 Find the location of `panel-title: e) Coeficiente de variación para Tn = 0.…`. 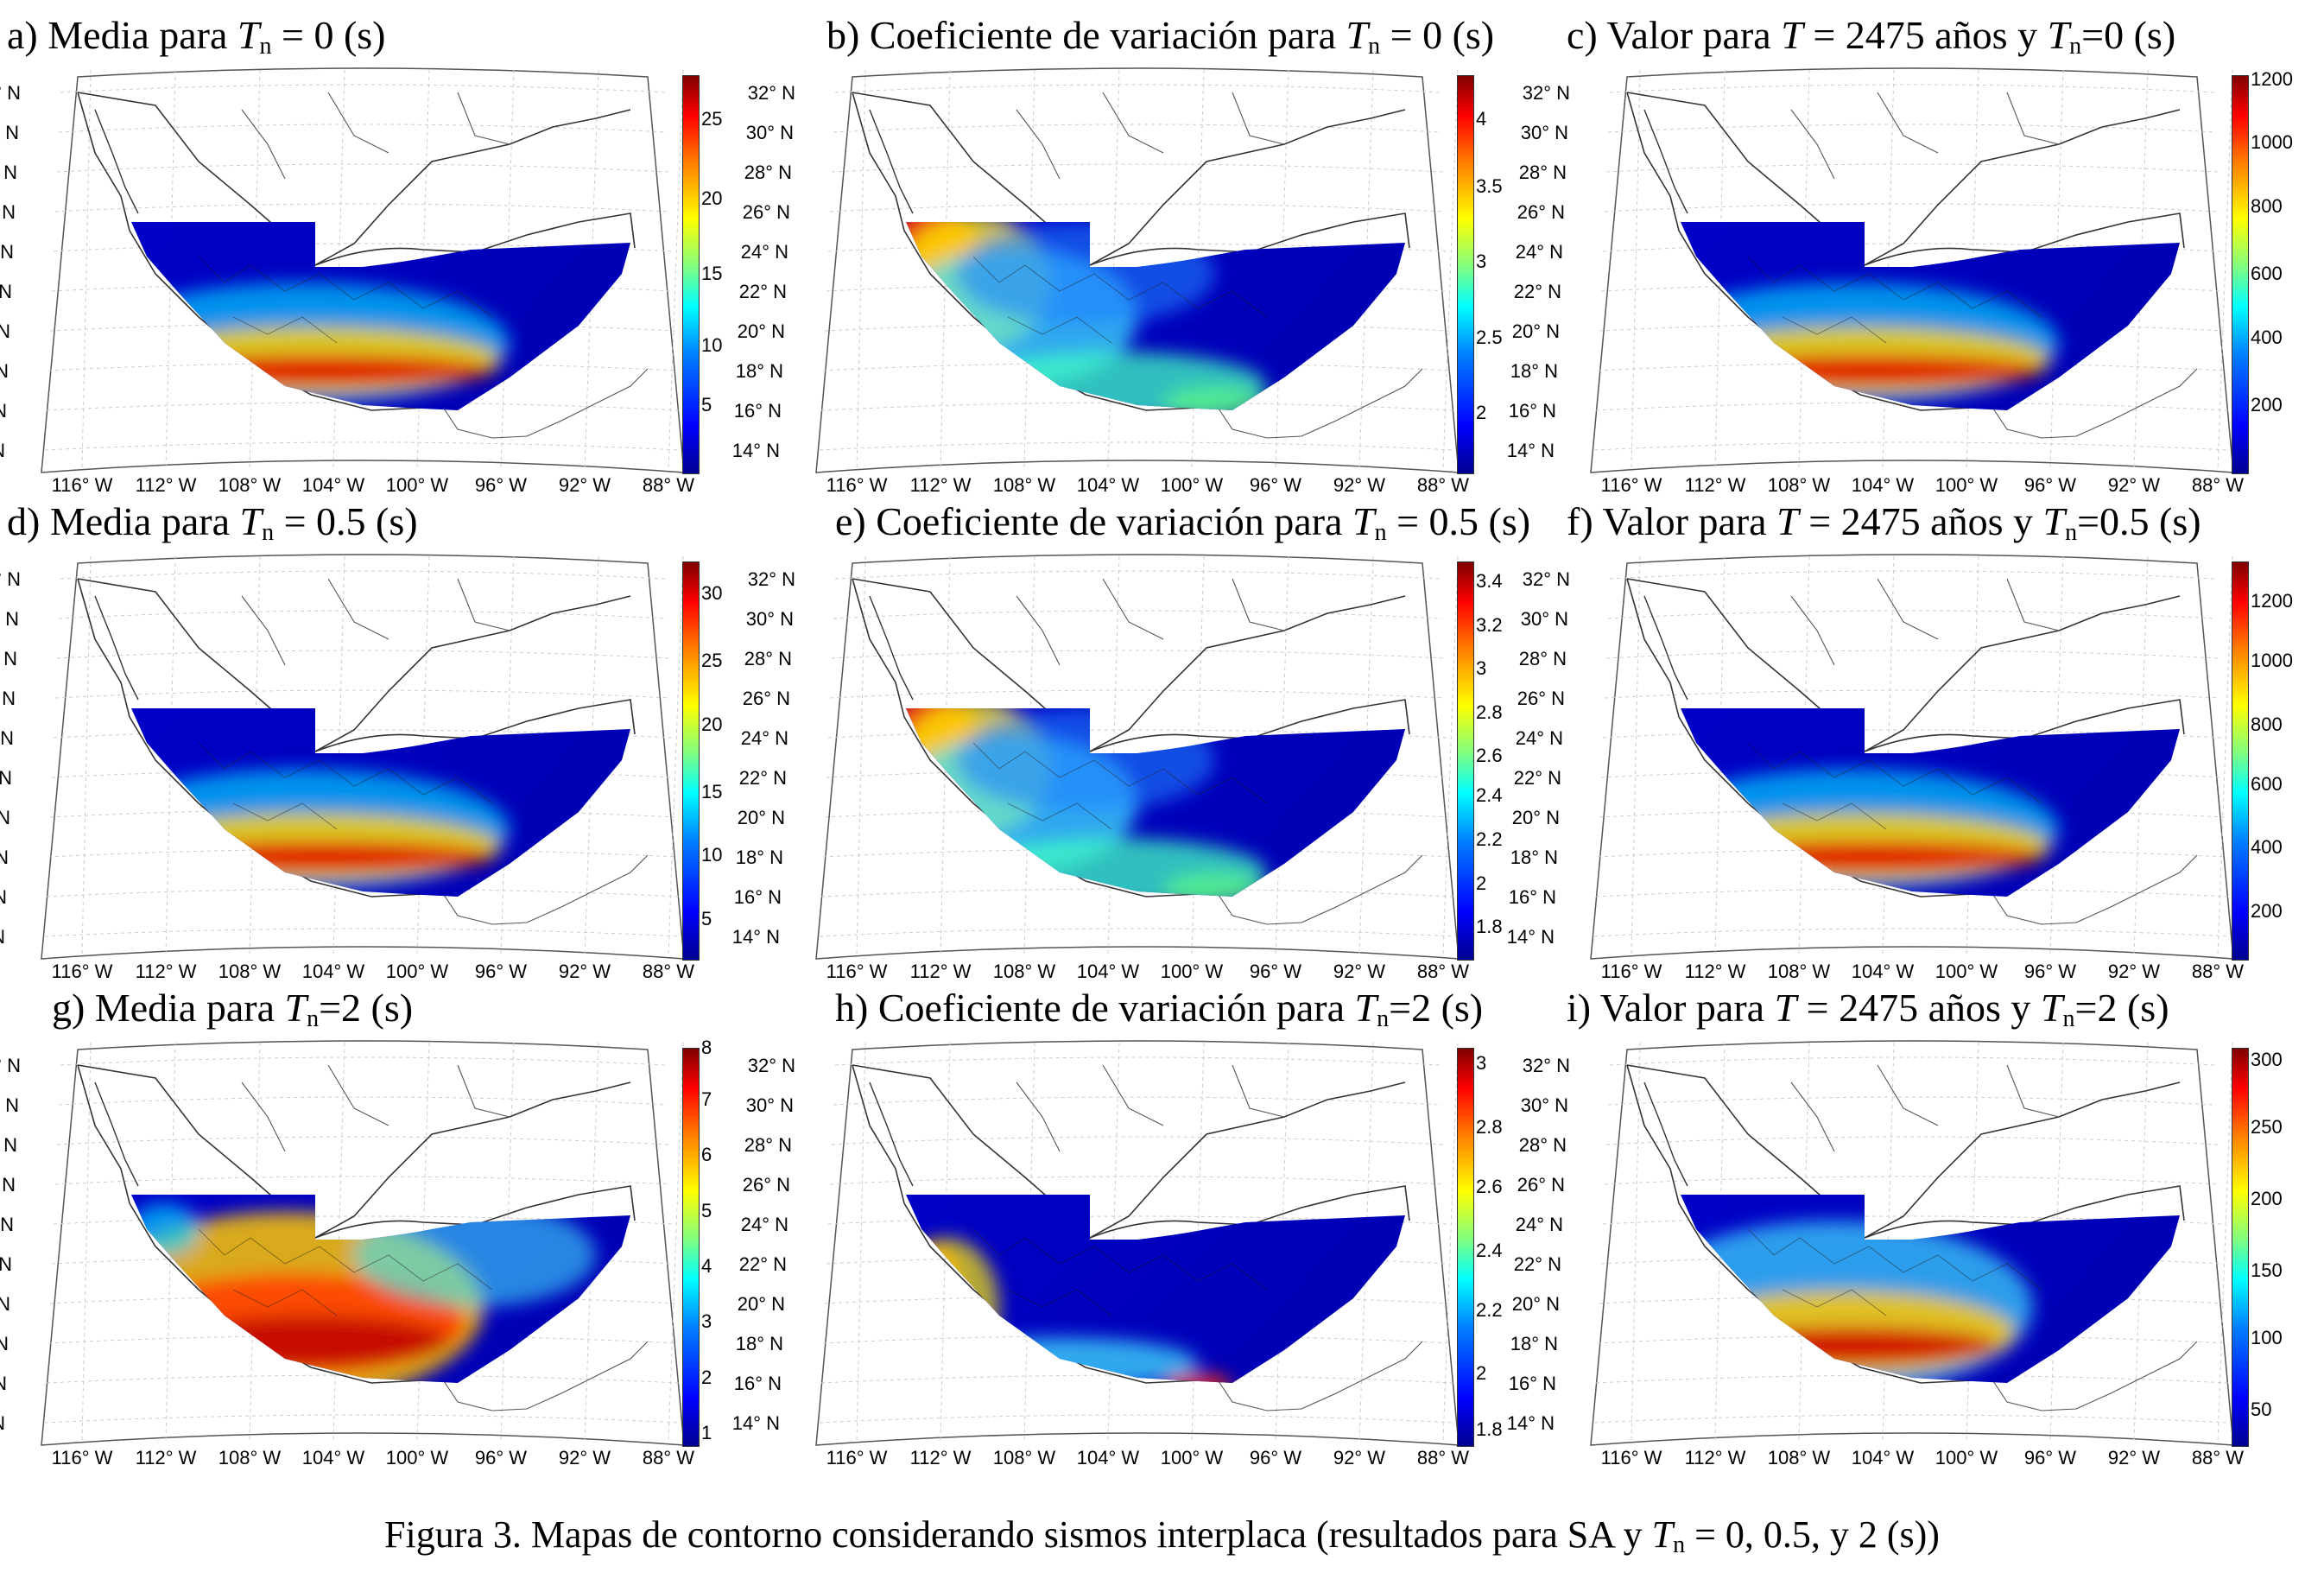

panel-title: e) Coeficiente de variación para Tn = 0.… is located at coordinates (1182, 527).